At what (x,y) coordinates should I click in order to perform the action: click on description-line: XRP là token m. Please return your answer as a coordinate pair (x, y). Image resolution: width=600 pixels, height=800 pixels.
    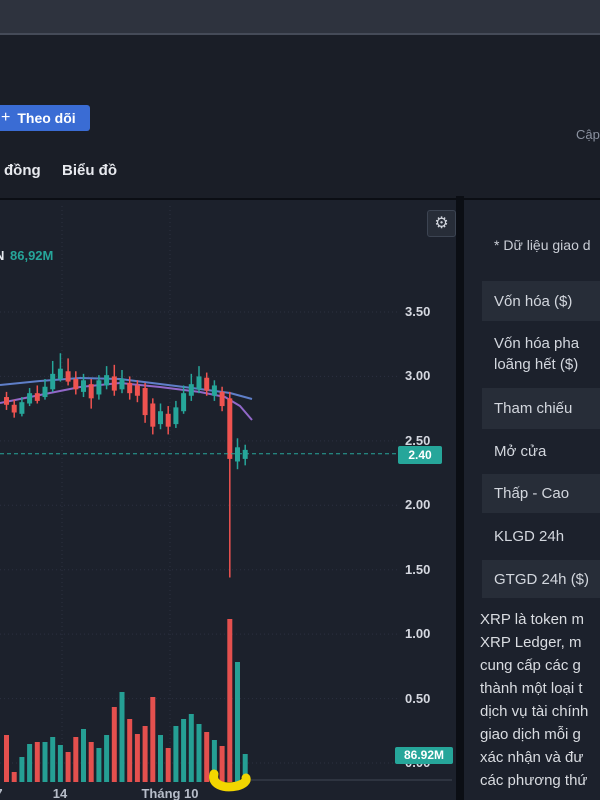
    Looking at the image, I should click on (532, 619).